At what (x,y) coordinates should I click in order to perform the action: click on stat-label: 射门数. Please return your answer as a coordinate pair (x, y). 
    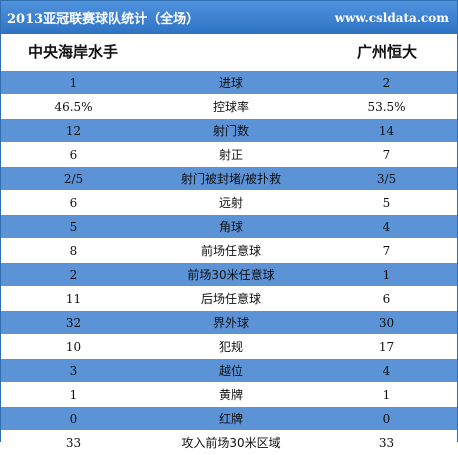
    Looking at the image, I should click on (230, 131).